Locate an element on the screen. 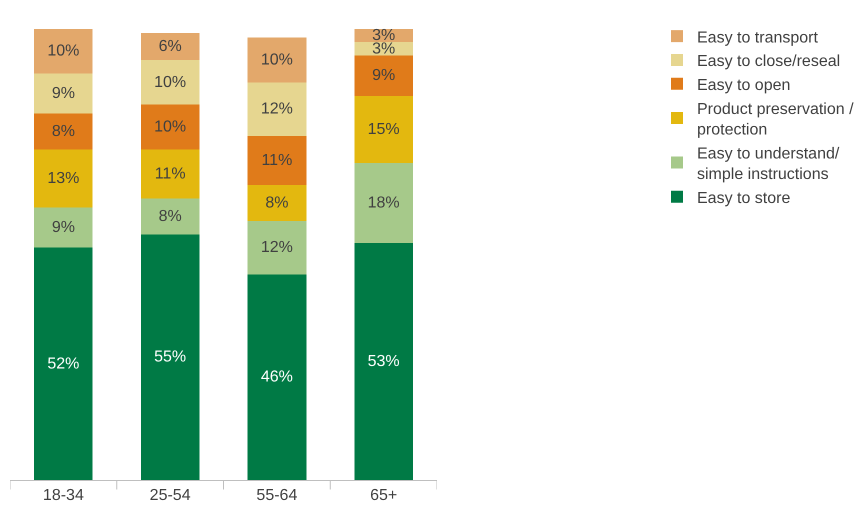 This screenshot has height=518, width=865. legend-label: Easy to open is located at coordinates (743, 85).